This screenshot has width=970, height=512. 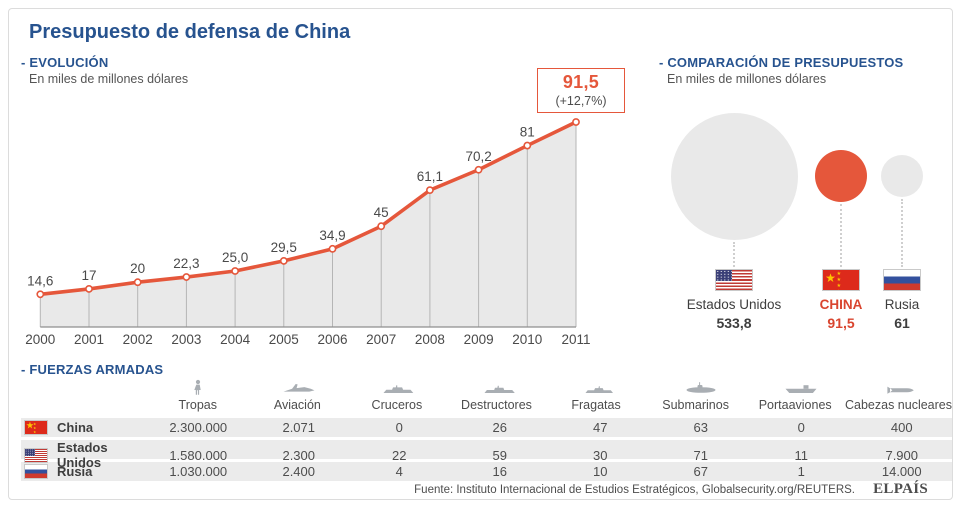 I want to click on cell-value: 47, so click(x=600, y=427).